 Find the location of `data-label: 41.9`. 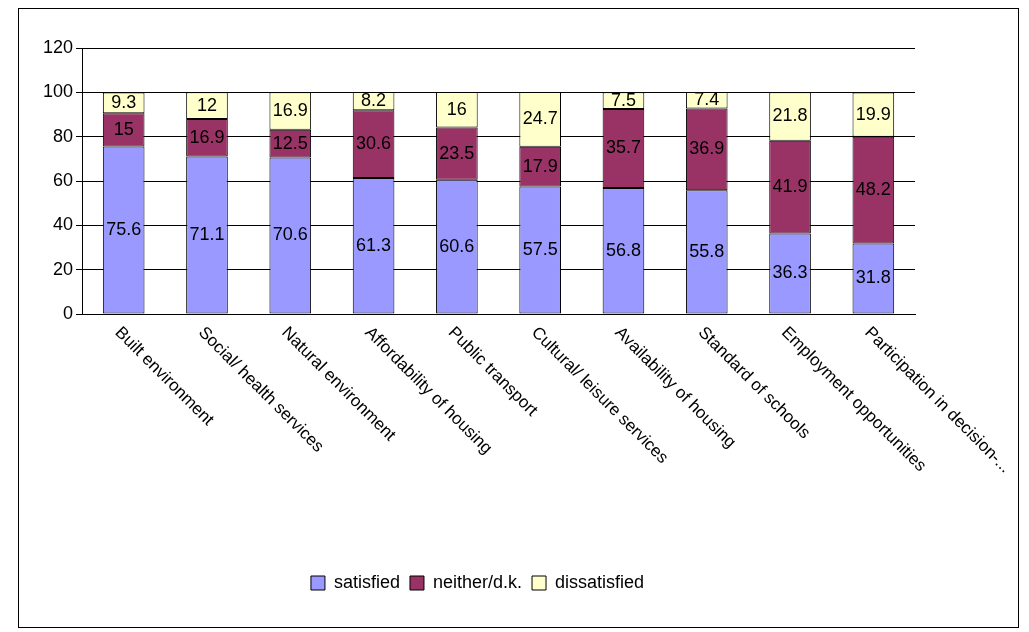

data-label: 41.9 is located at coordinates (790, 186).